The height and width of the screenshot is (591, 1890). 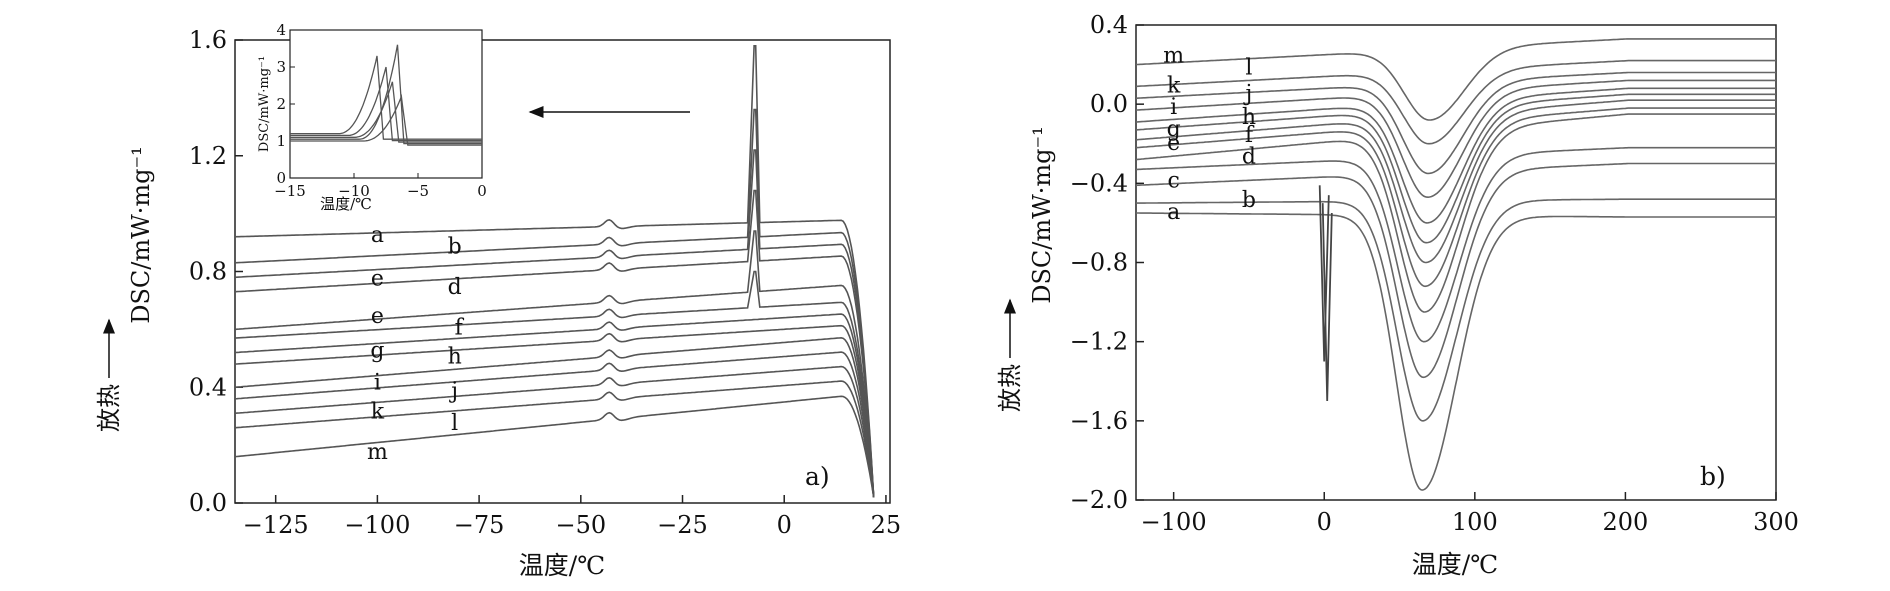 What do you see at coordinates (455, 287) in the screenshot?
I see `panel-a-curve-label: d` at bounding box center [455, 287].